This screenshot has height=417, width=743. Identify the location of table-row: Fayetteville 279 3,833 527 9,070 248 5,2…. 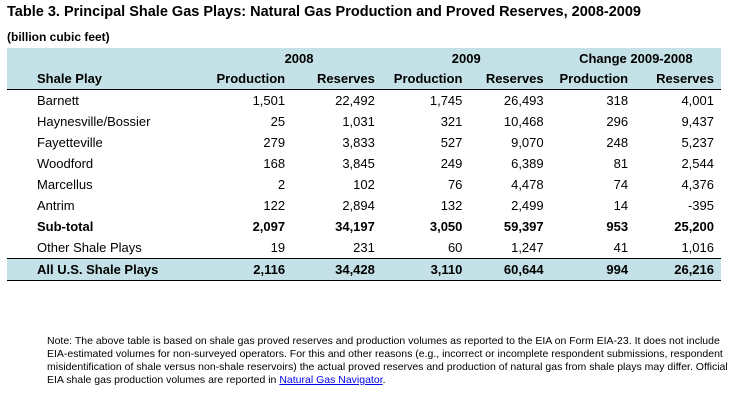
(375, 142).